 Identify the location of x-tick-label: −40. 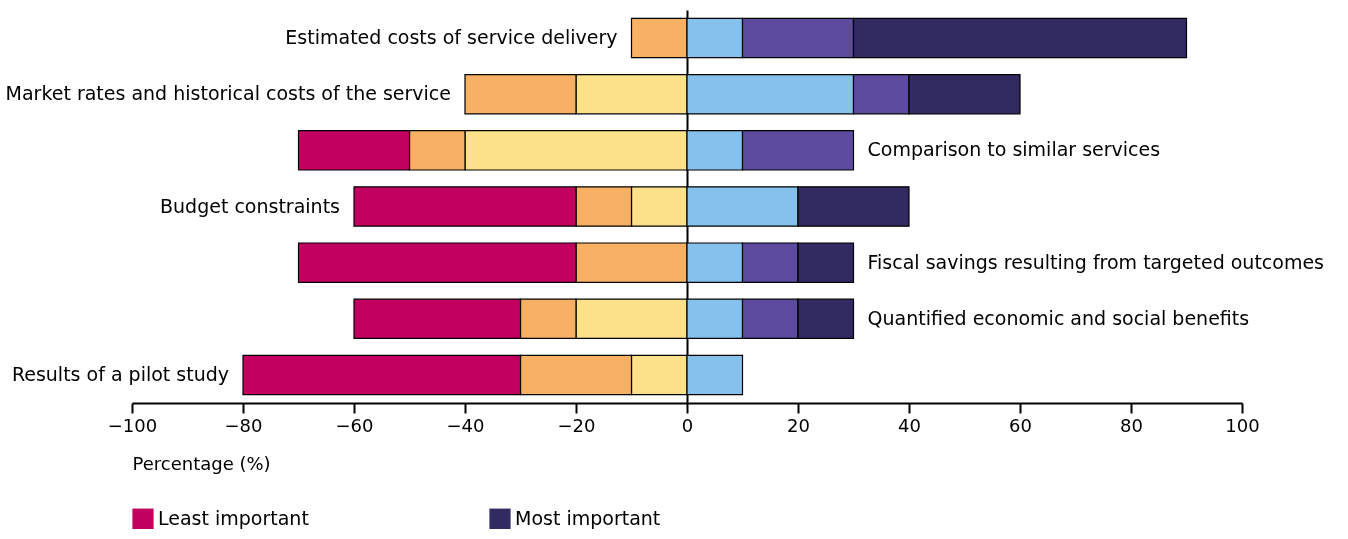
(465, 425).